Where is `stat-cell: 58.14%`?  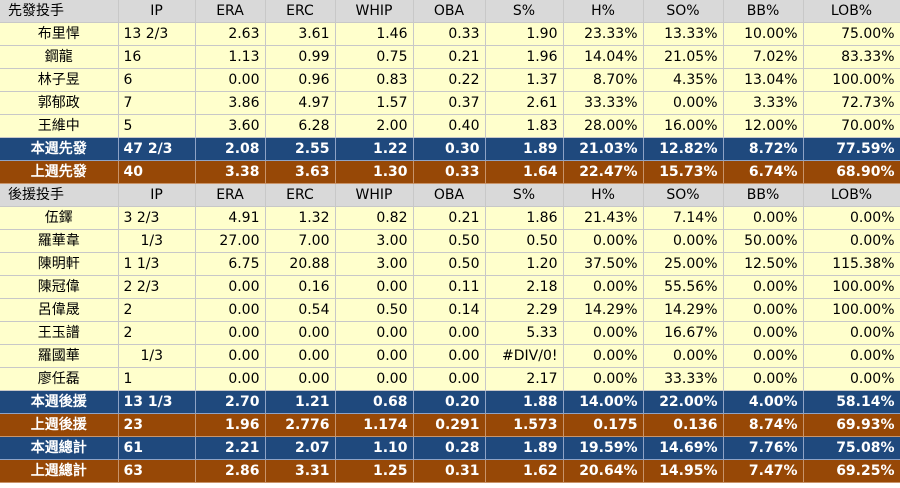 stat-cell: 58.14% is located at coordinates (851, 402).